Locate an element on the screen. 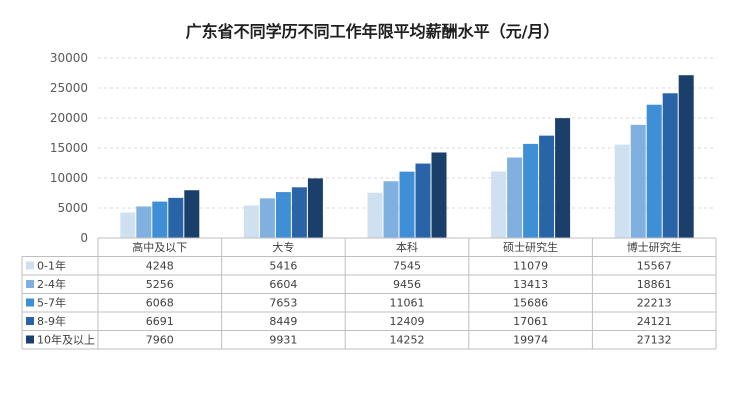 The height and width of the screenshot is (405, 745). data-label: 15567 is located at coordinates (654, 266).